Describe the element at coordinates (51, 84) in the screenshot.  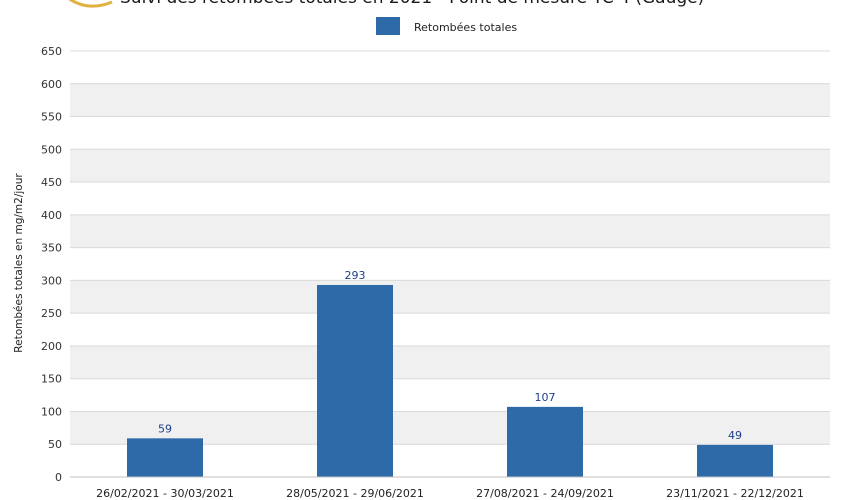
I see `y-tick-label: 600` at that location.